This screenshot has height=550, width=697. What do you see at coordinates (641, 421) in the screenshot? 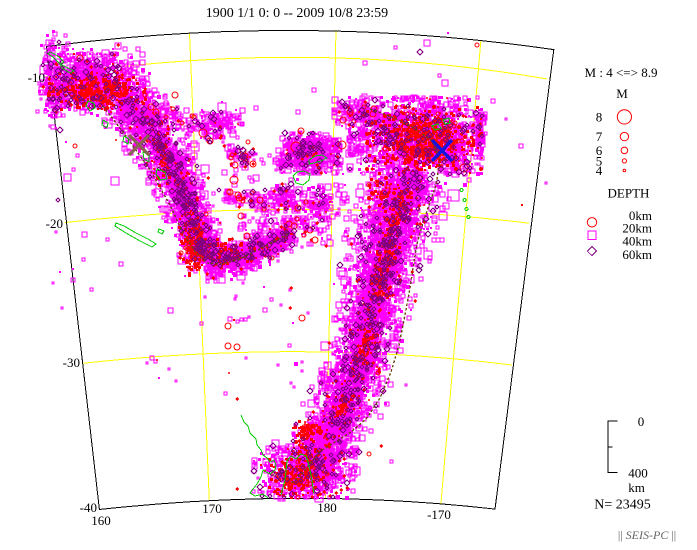
I see `svg-text: 0` at bounding box center [641, 421].